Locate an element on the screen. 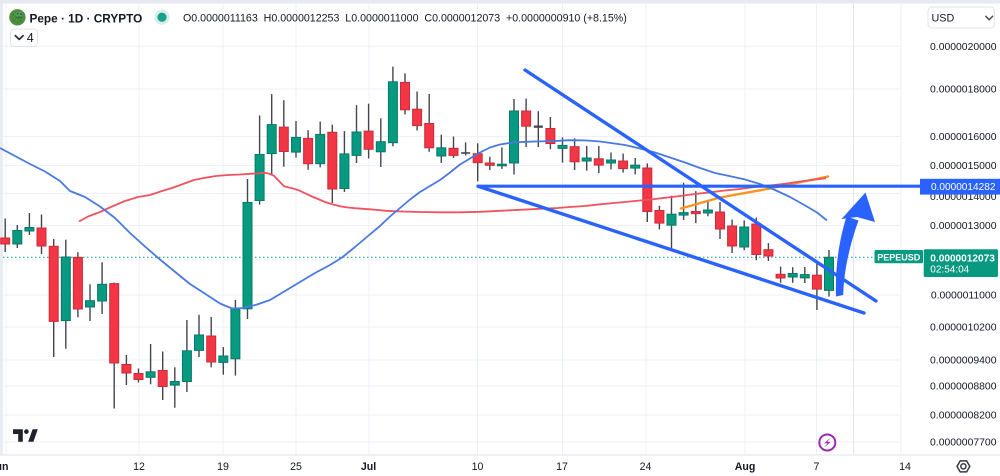  svg-text: 0.0000014282 is located at coordinates (963, 187).